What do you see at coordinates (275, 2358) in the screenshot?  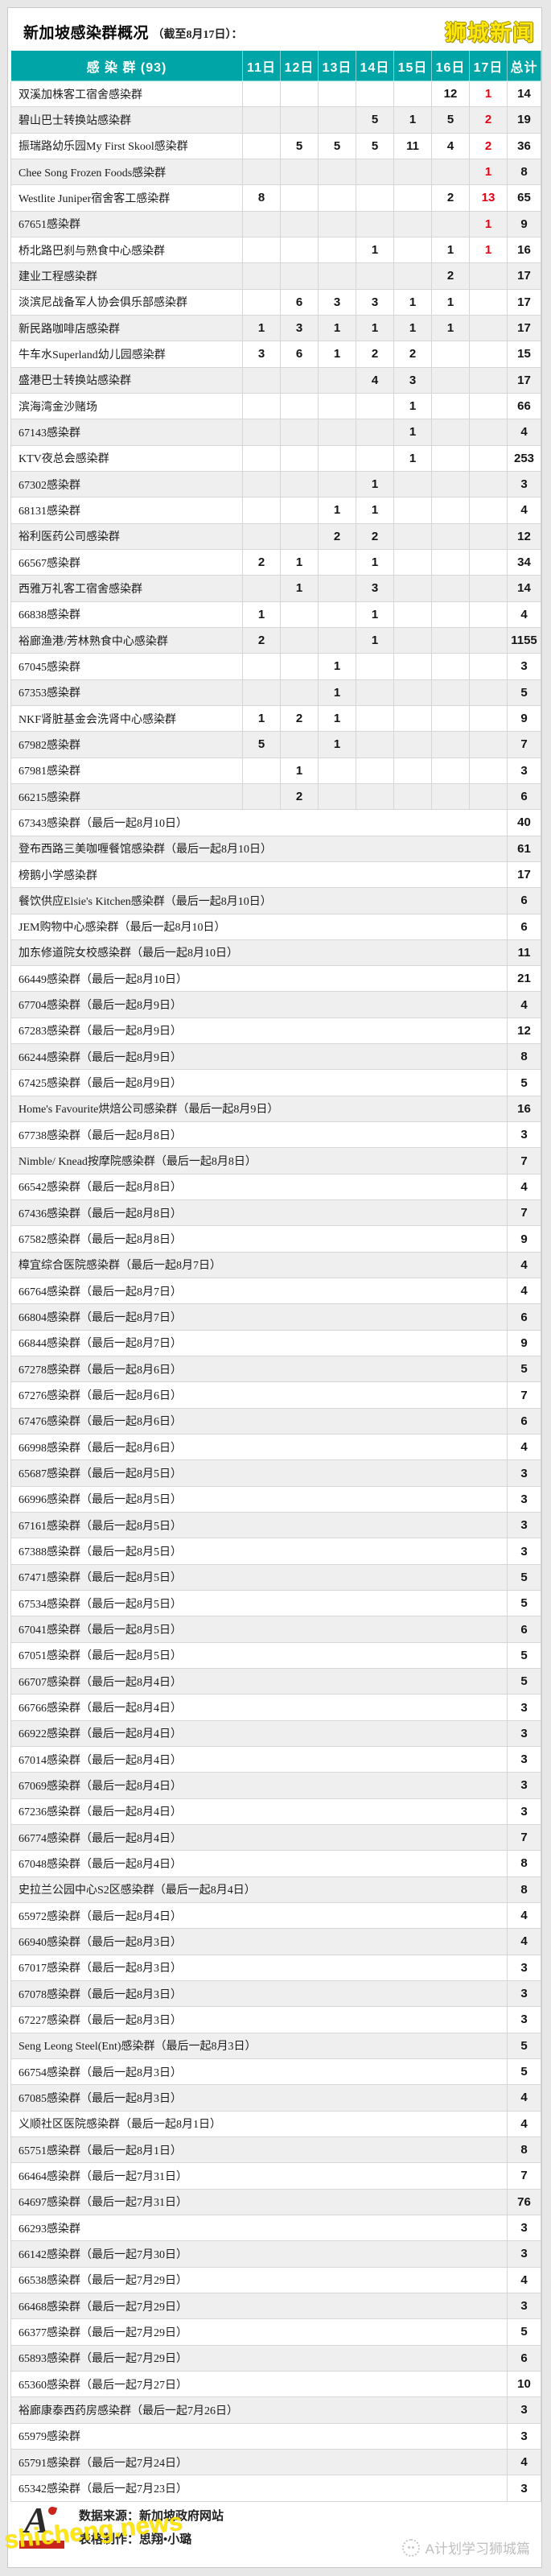 I see `table-row: 65893感染群（最后一起7月29日） 6` at bounding box center [275, 2358].